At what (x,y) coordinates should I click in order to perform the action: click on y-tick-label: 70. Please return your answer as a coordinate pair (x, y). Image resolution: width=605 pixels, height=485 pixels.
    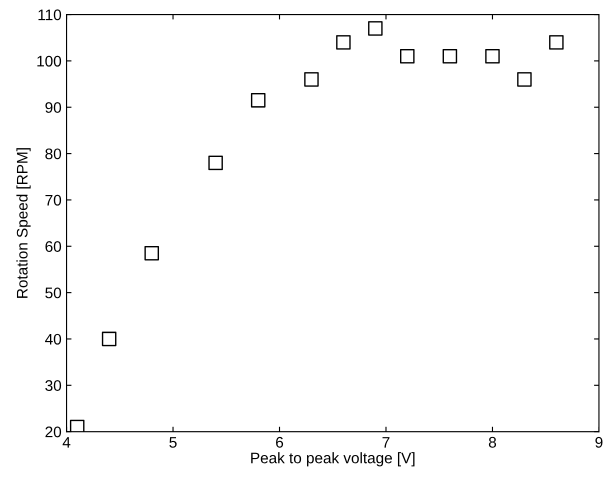
    Looking at the image, I should click on (53, 200).